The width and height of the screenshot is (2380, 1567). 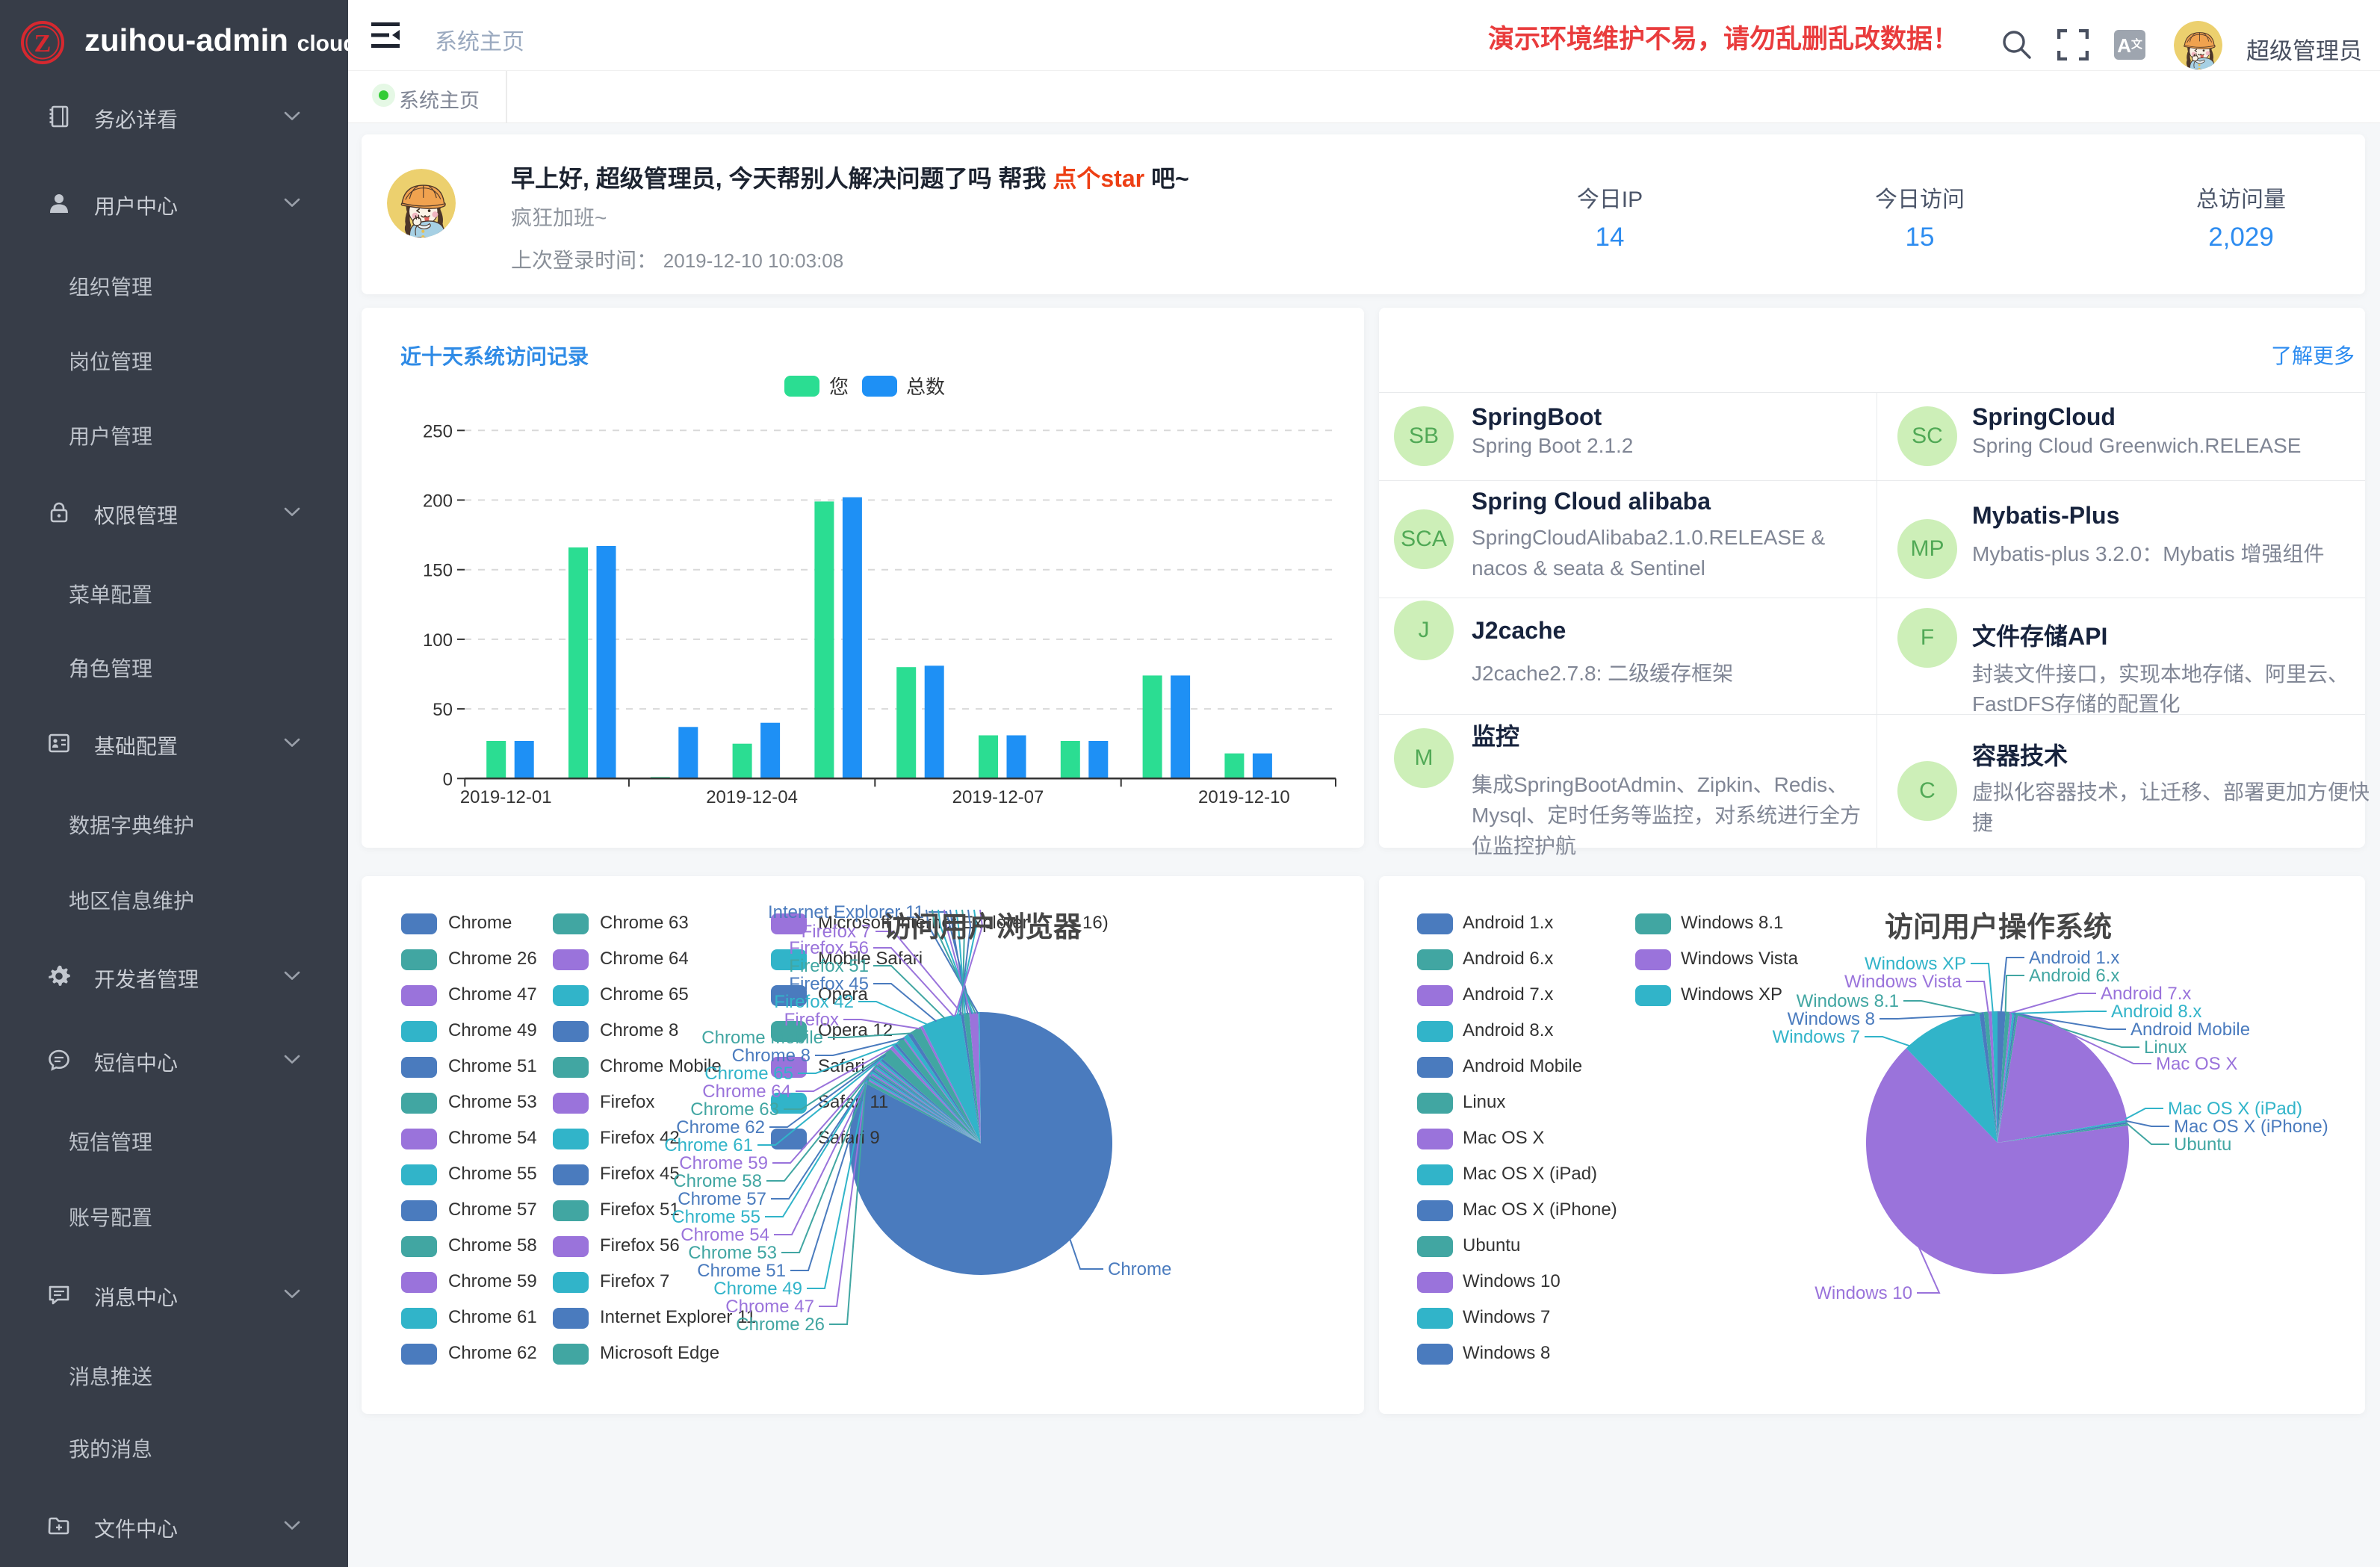 What do you see at coordinates (443, 710) in the screenshot?
I see `svg-text: 50` at bounding box center [443, 710].